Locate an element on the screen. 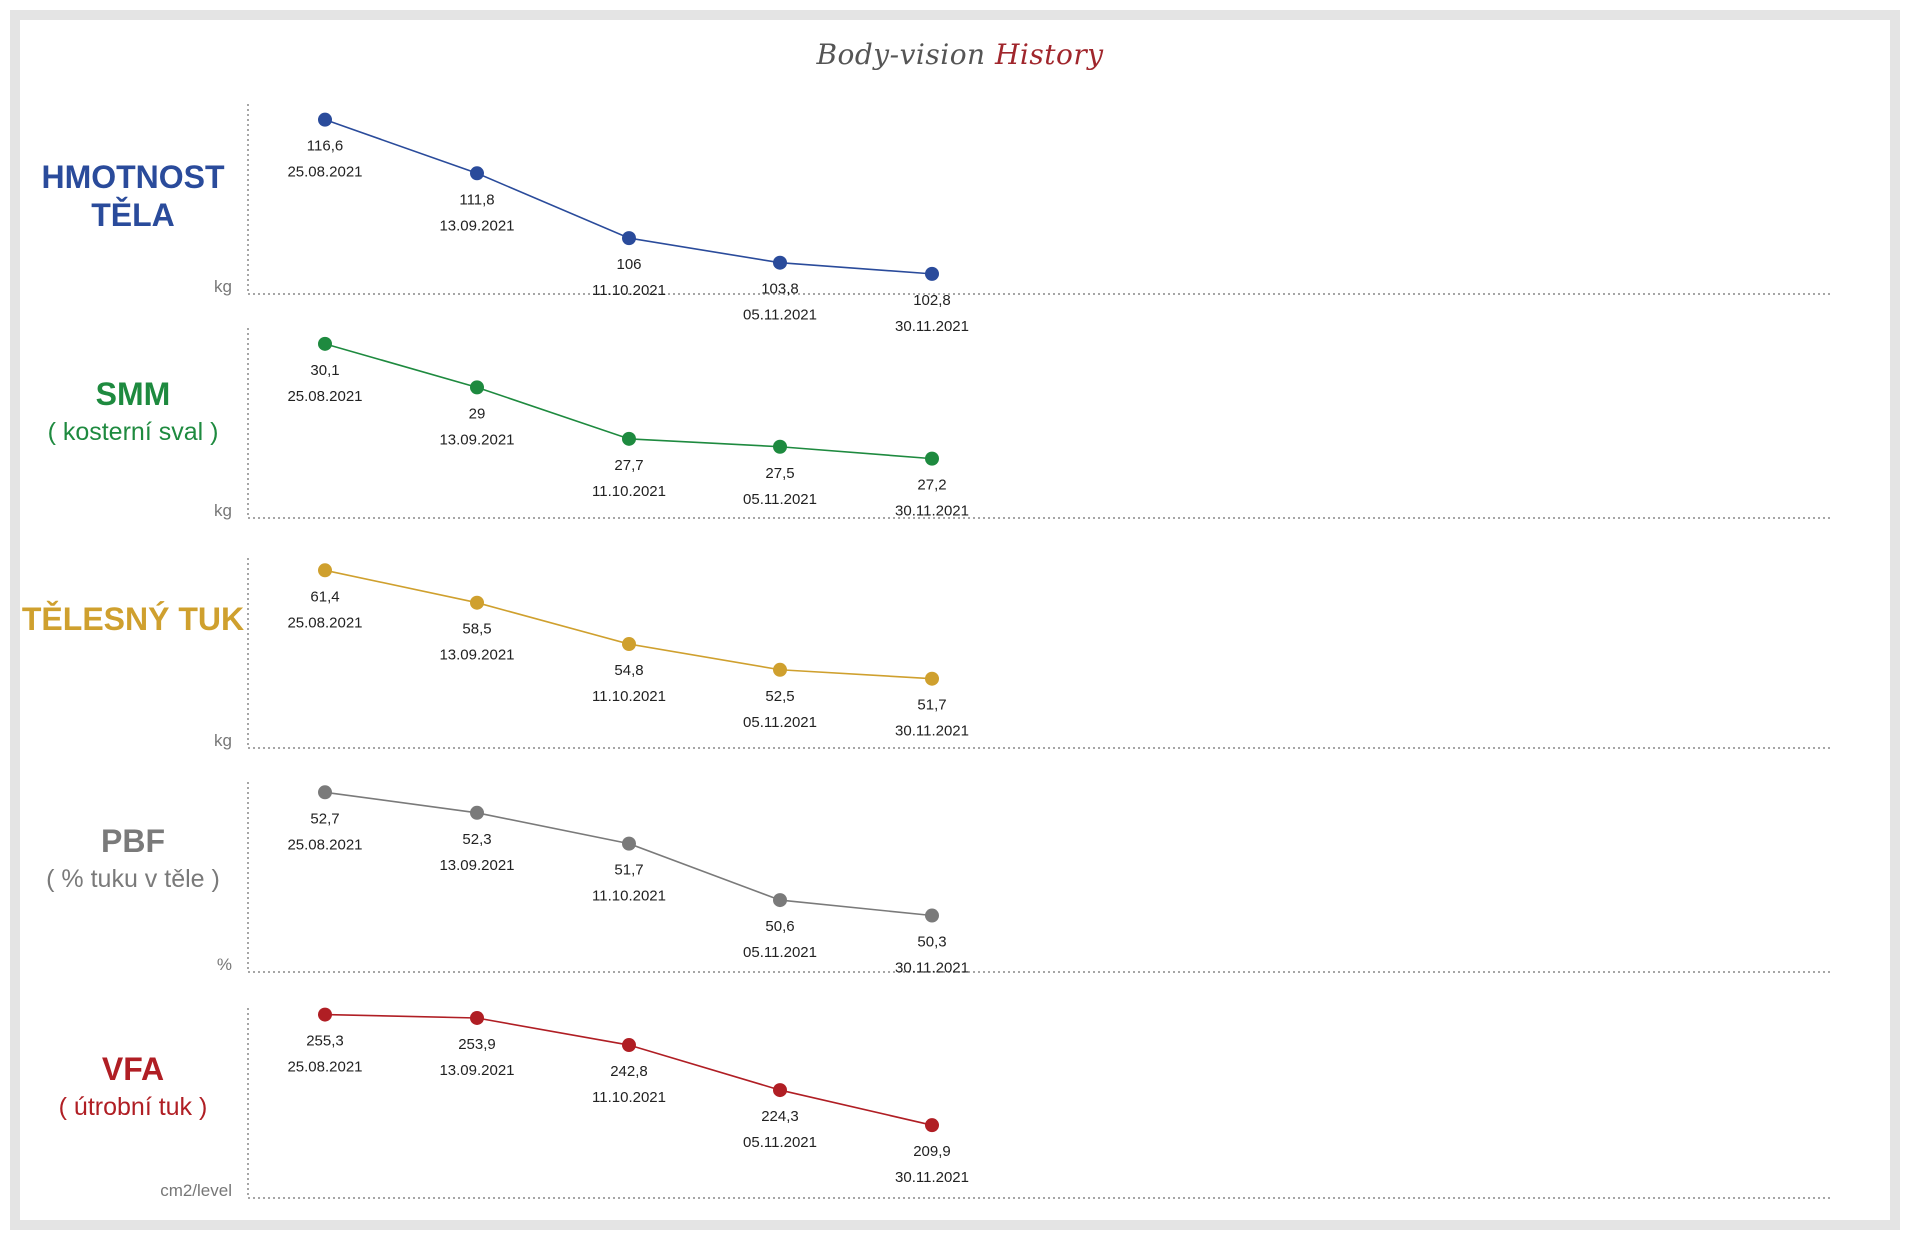 This screenshot has width=1920, height=1246. data-label-value: 103,8 is located at coordinates (780, 289).